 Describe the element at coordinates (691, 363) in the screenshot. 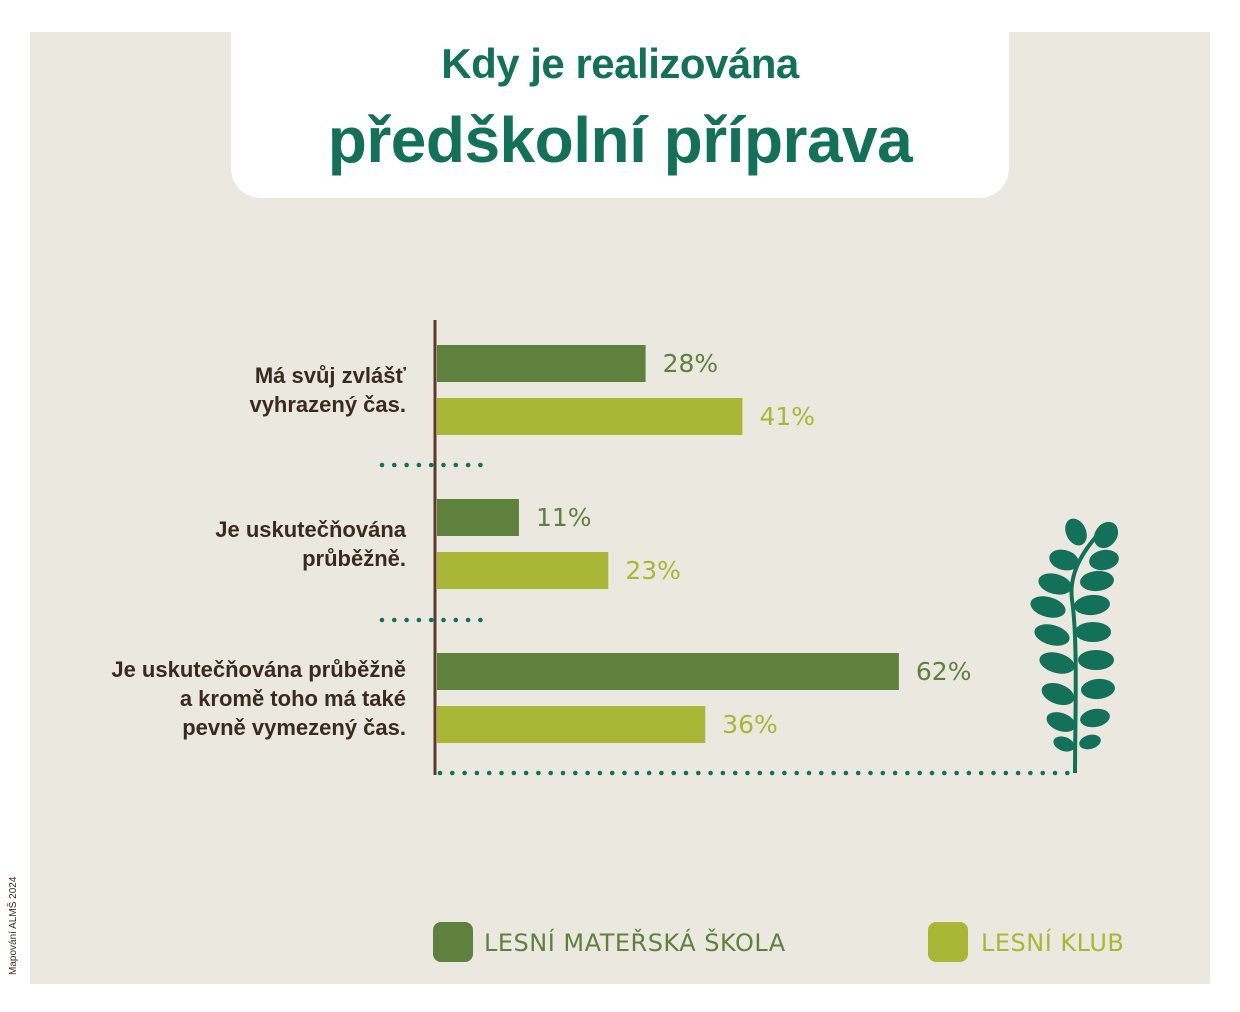

I see `value-label-lms-0: 28%` at that location.